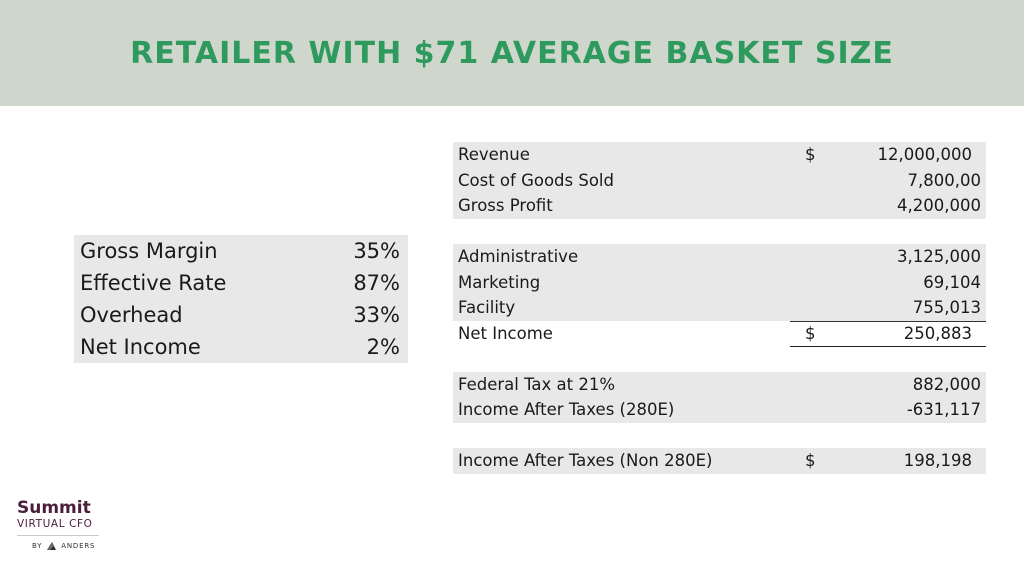  What do you see at coordinates (924, 155) in the screenshot?
I see `fin-value: 12,000,000` at bounding box center [924, 155].